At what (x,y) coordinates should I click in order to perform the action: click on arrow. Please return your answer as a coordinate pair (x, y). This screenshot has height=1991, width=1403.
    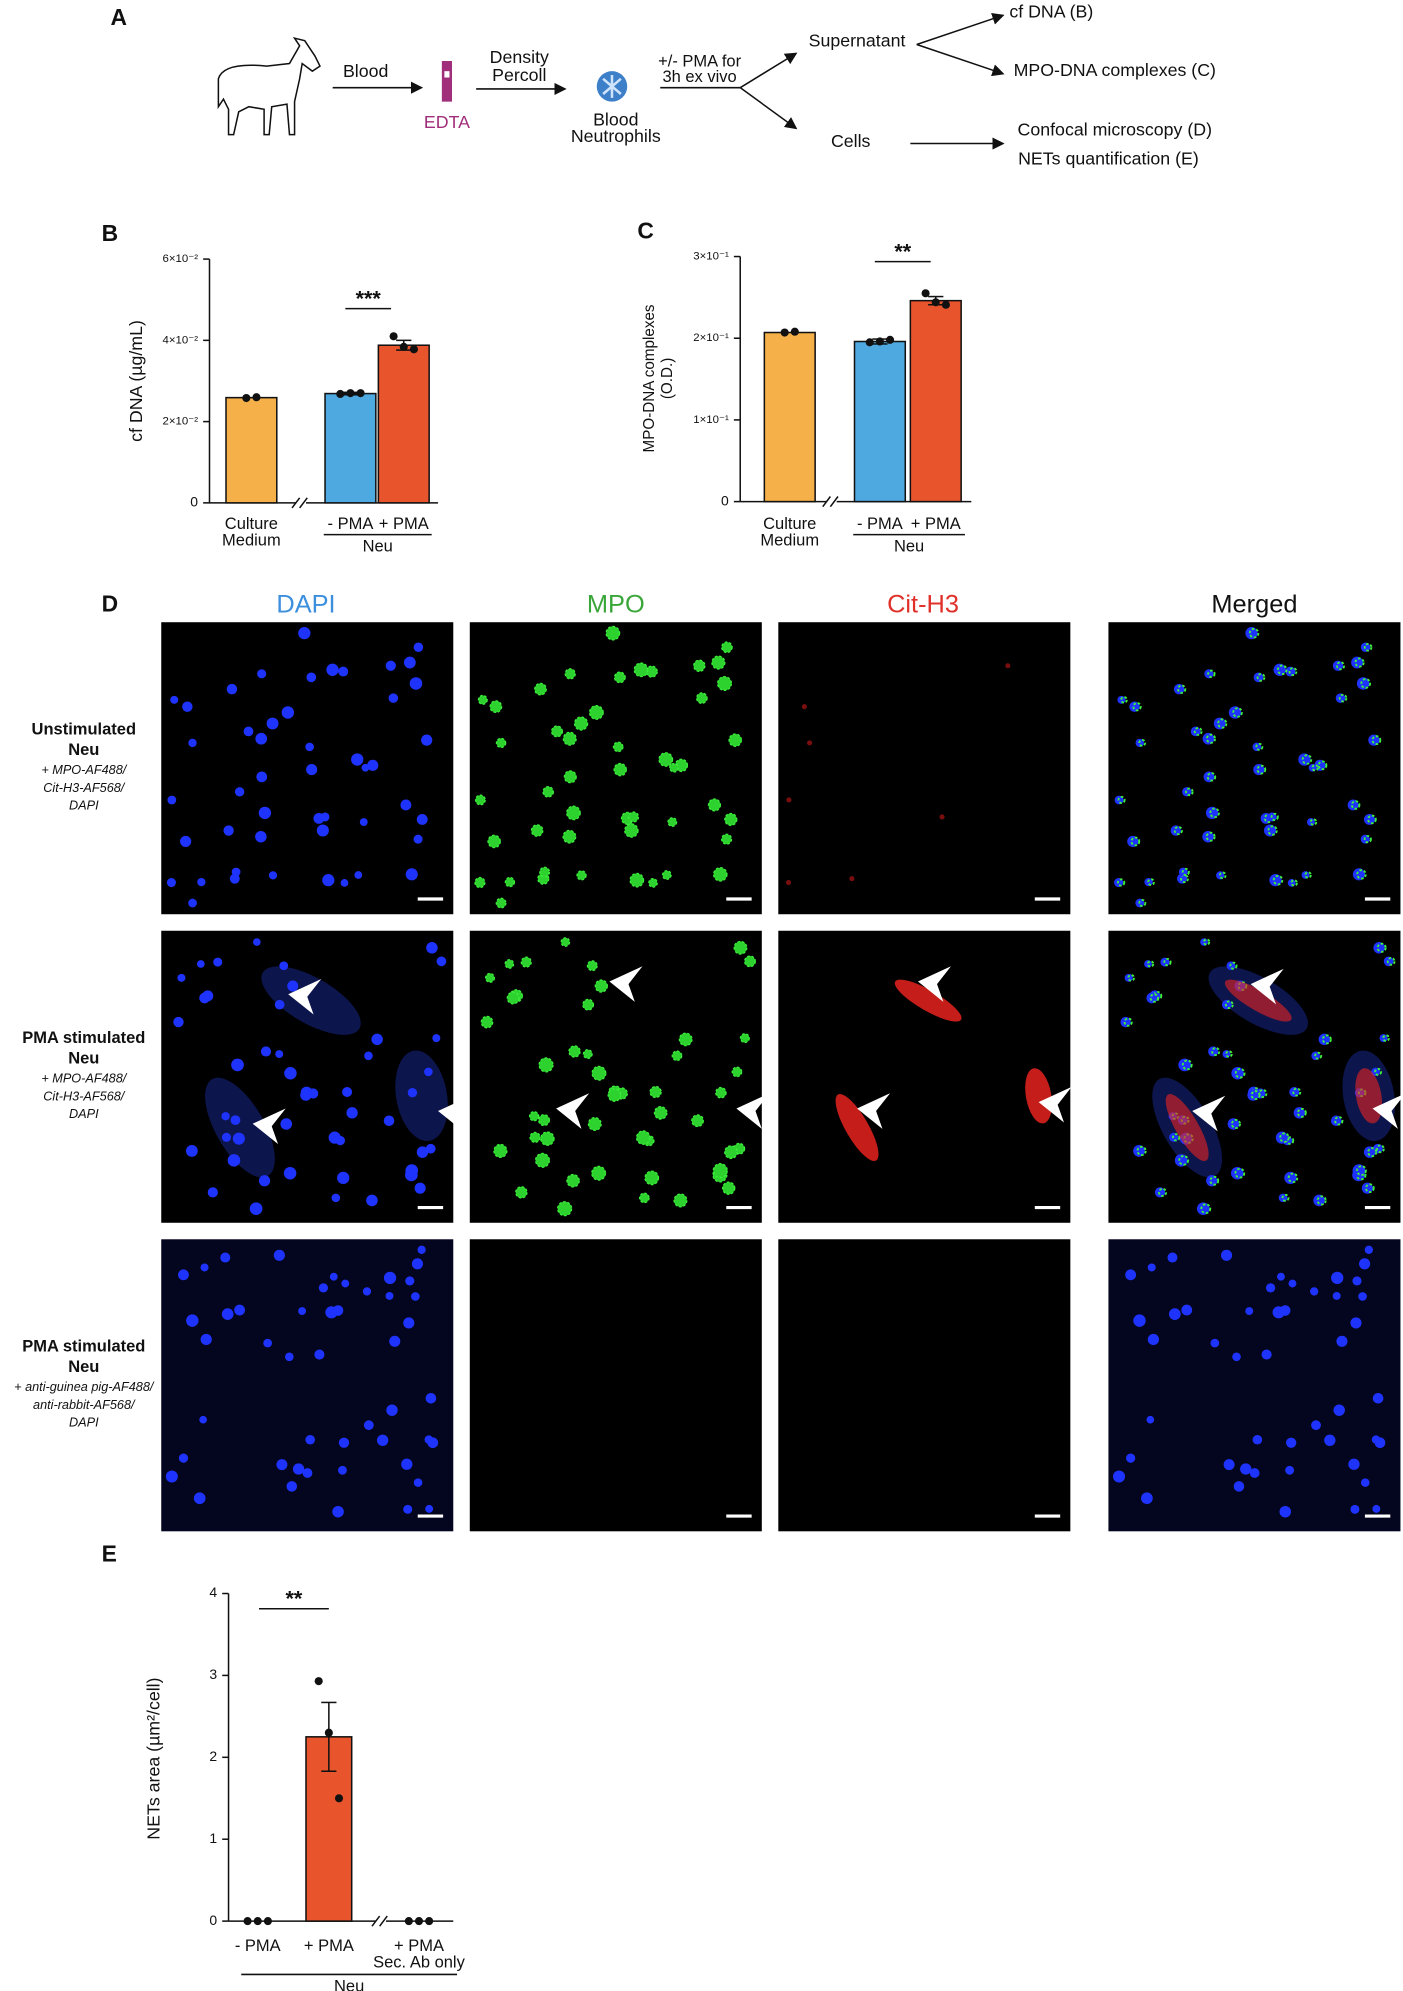
    Looking at the image, I should click on (960, 60).